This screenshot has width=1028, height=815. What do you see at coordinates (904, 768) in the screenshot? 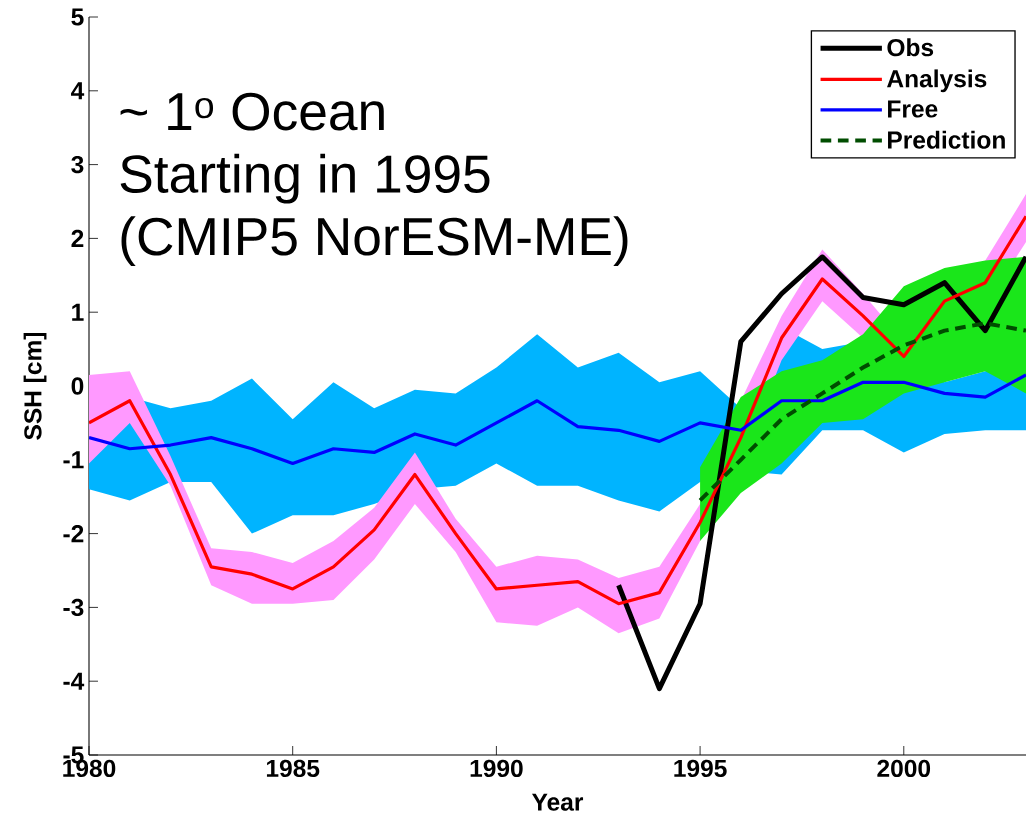
I see `x-tick-label: 2000` at bounding box center [904, 768].